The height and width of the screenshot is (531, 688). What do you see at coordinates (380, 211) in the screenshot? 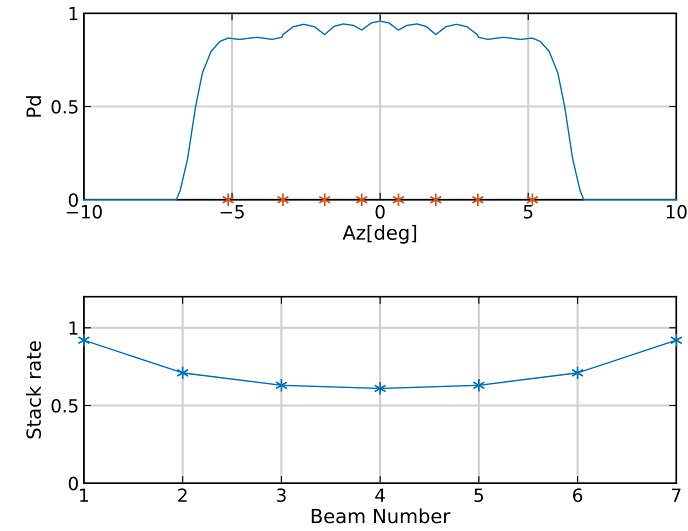
I see `x-tick-label: 0` at bounding box center [380, 211].